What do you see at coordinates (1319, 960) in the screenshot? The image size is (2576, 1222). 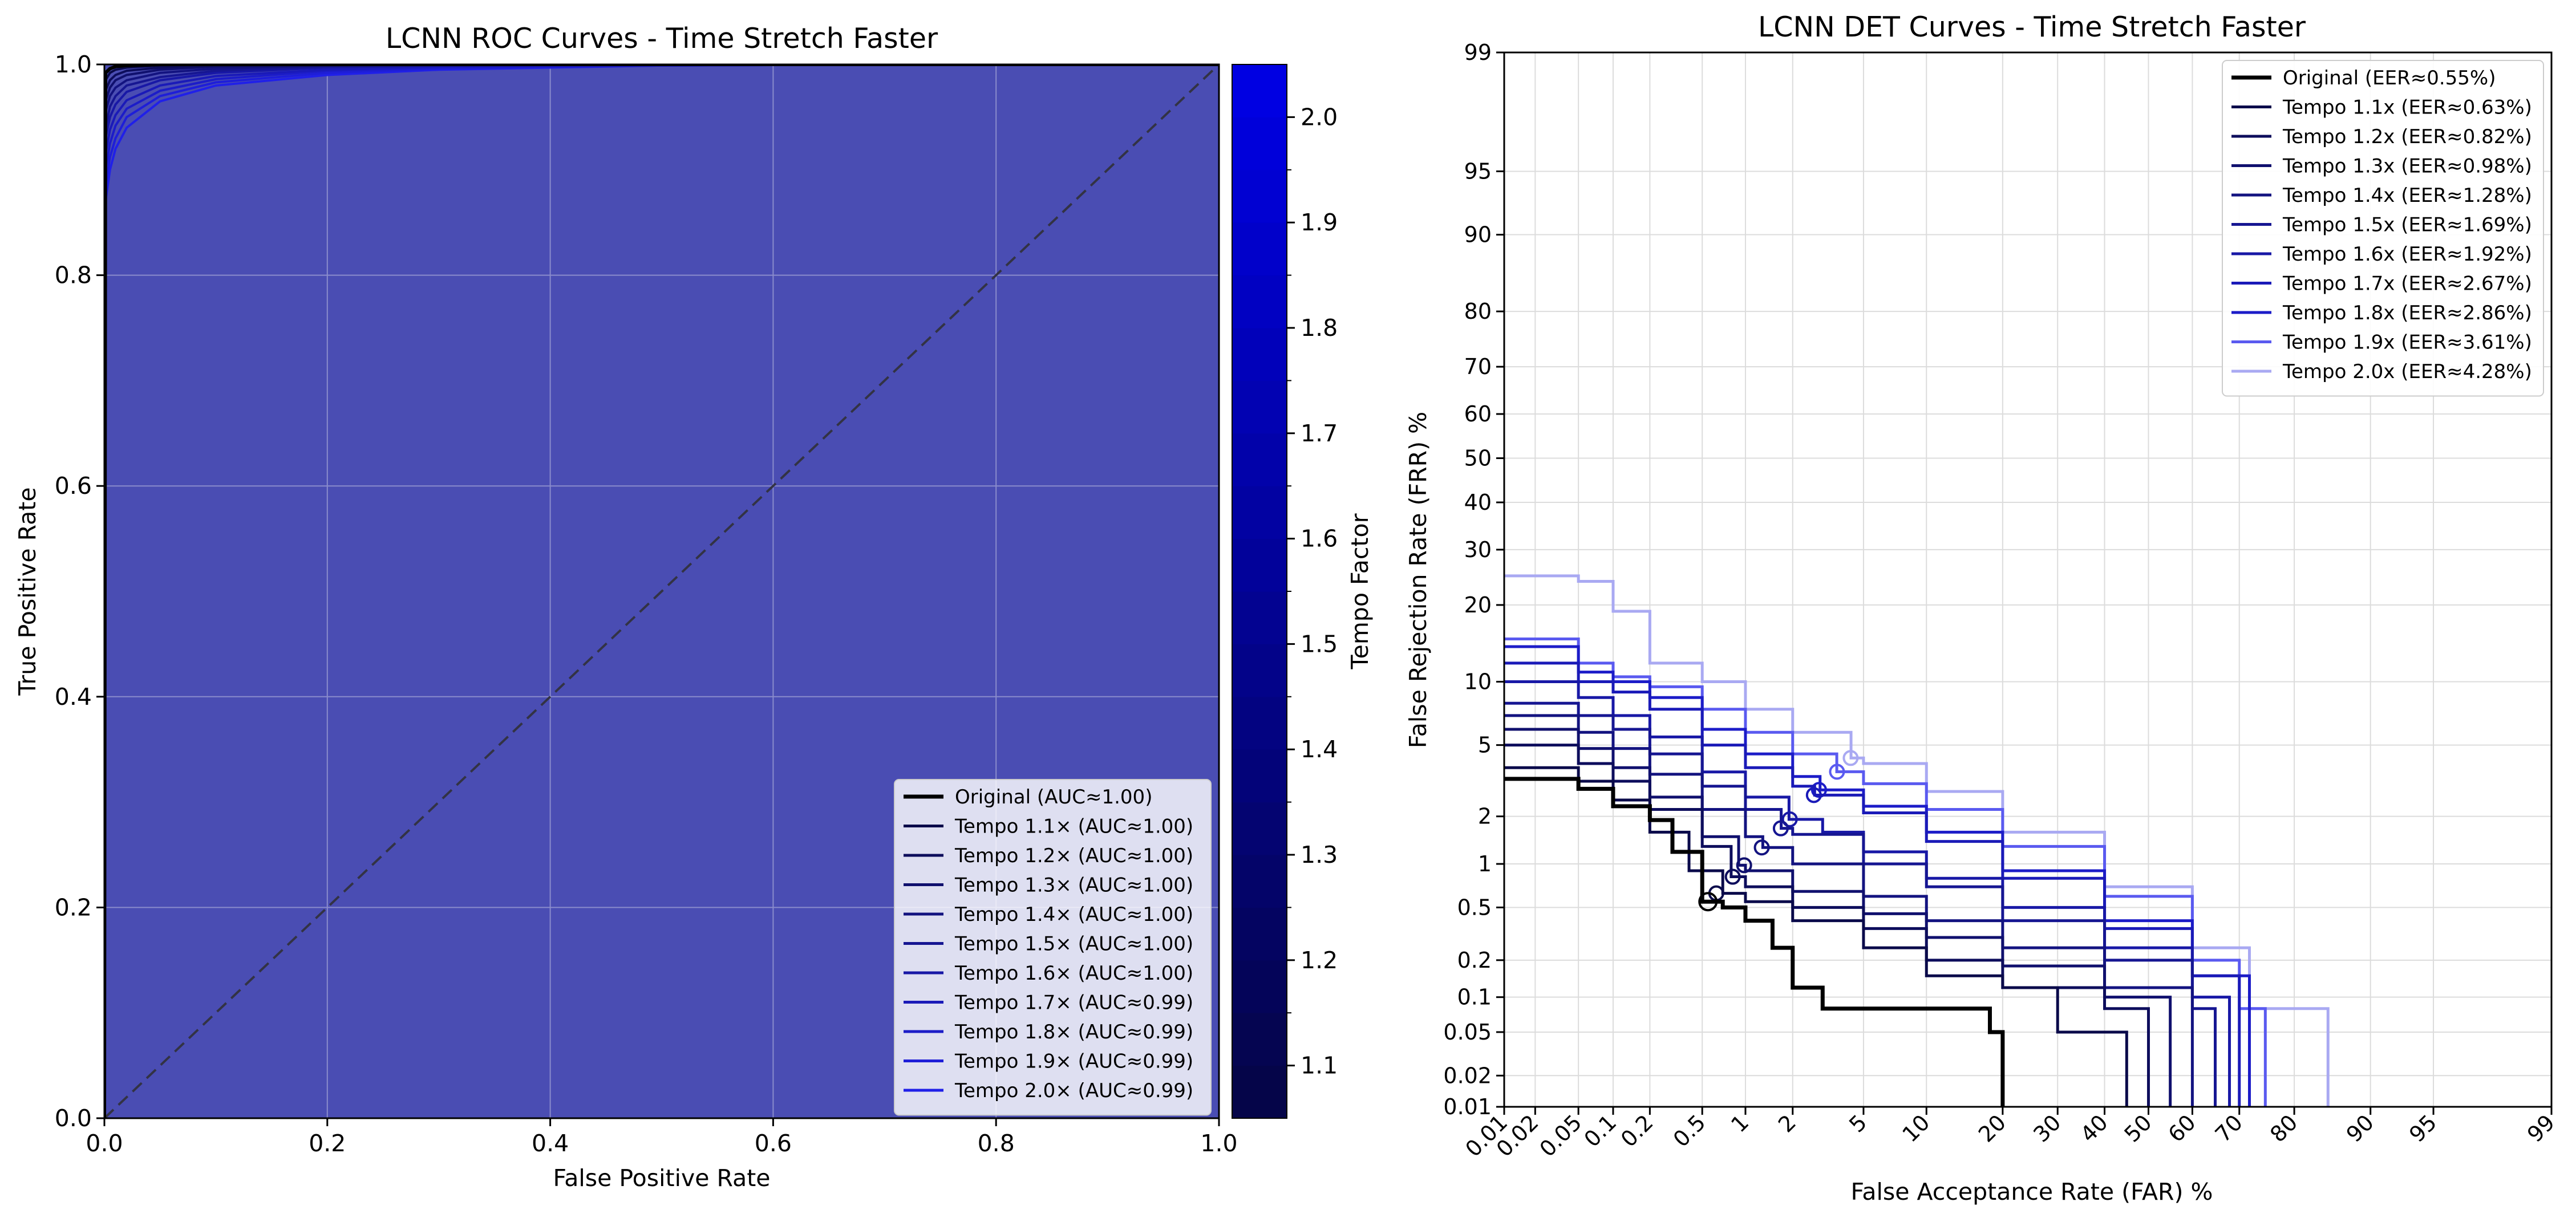 I see `colorbar-tick-label: 1.2` at bounding box center [1319, 960].